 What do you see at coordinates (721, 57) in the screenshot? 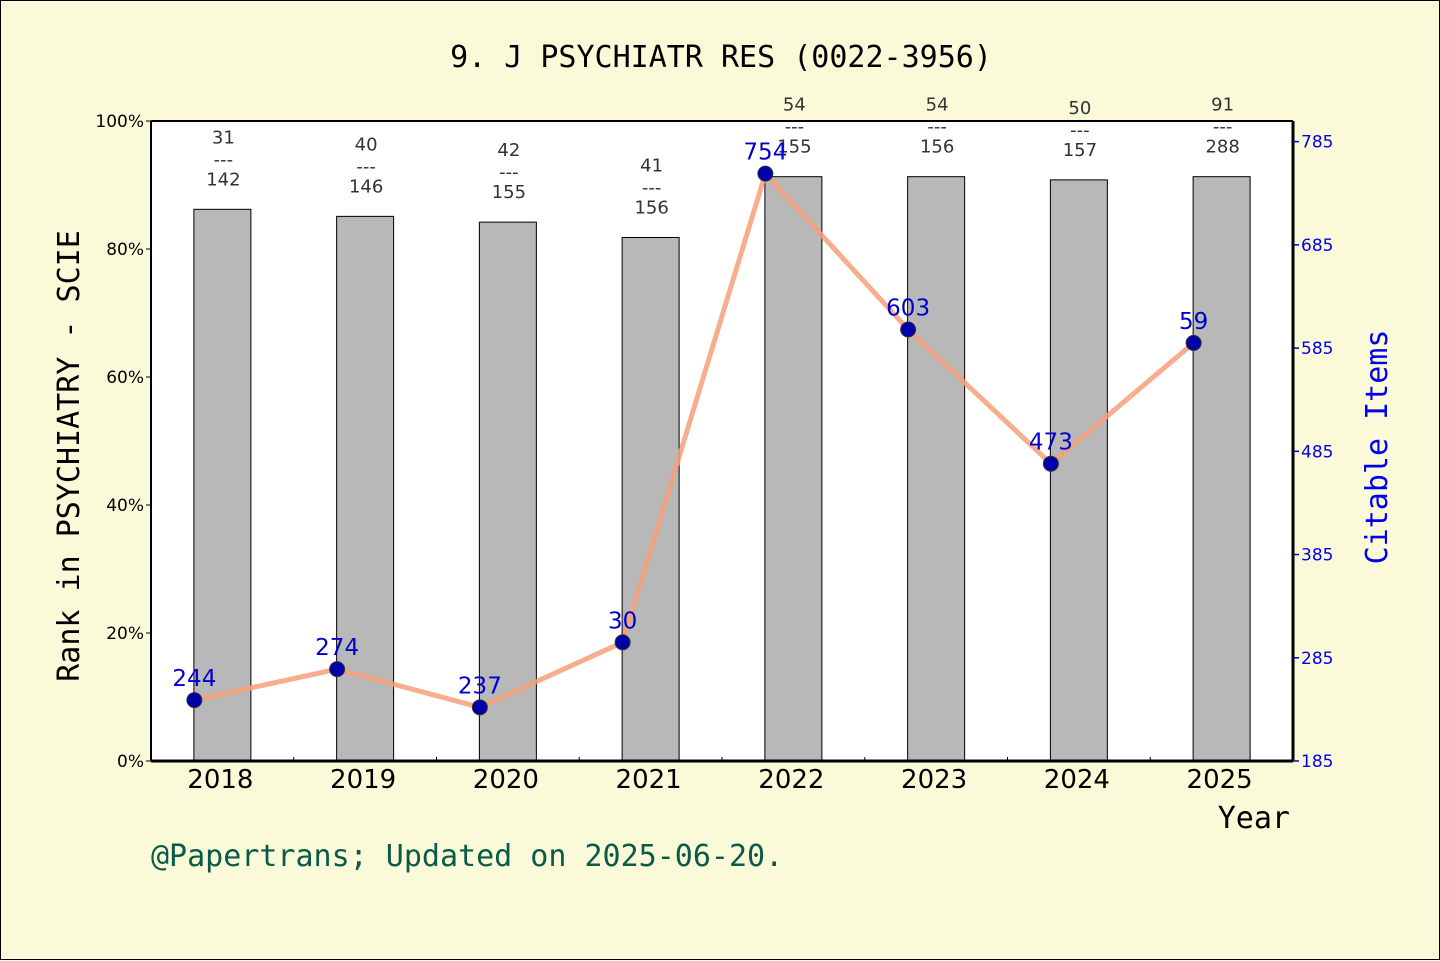
I see `chart-title: 9. J PSYCHIATR RES (0022-3956)` at bounding box center [721, 57].